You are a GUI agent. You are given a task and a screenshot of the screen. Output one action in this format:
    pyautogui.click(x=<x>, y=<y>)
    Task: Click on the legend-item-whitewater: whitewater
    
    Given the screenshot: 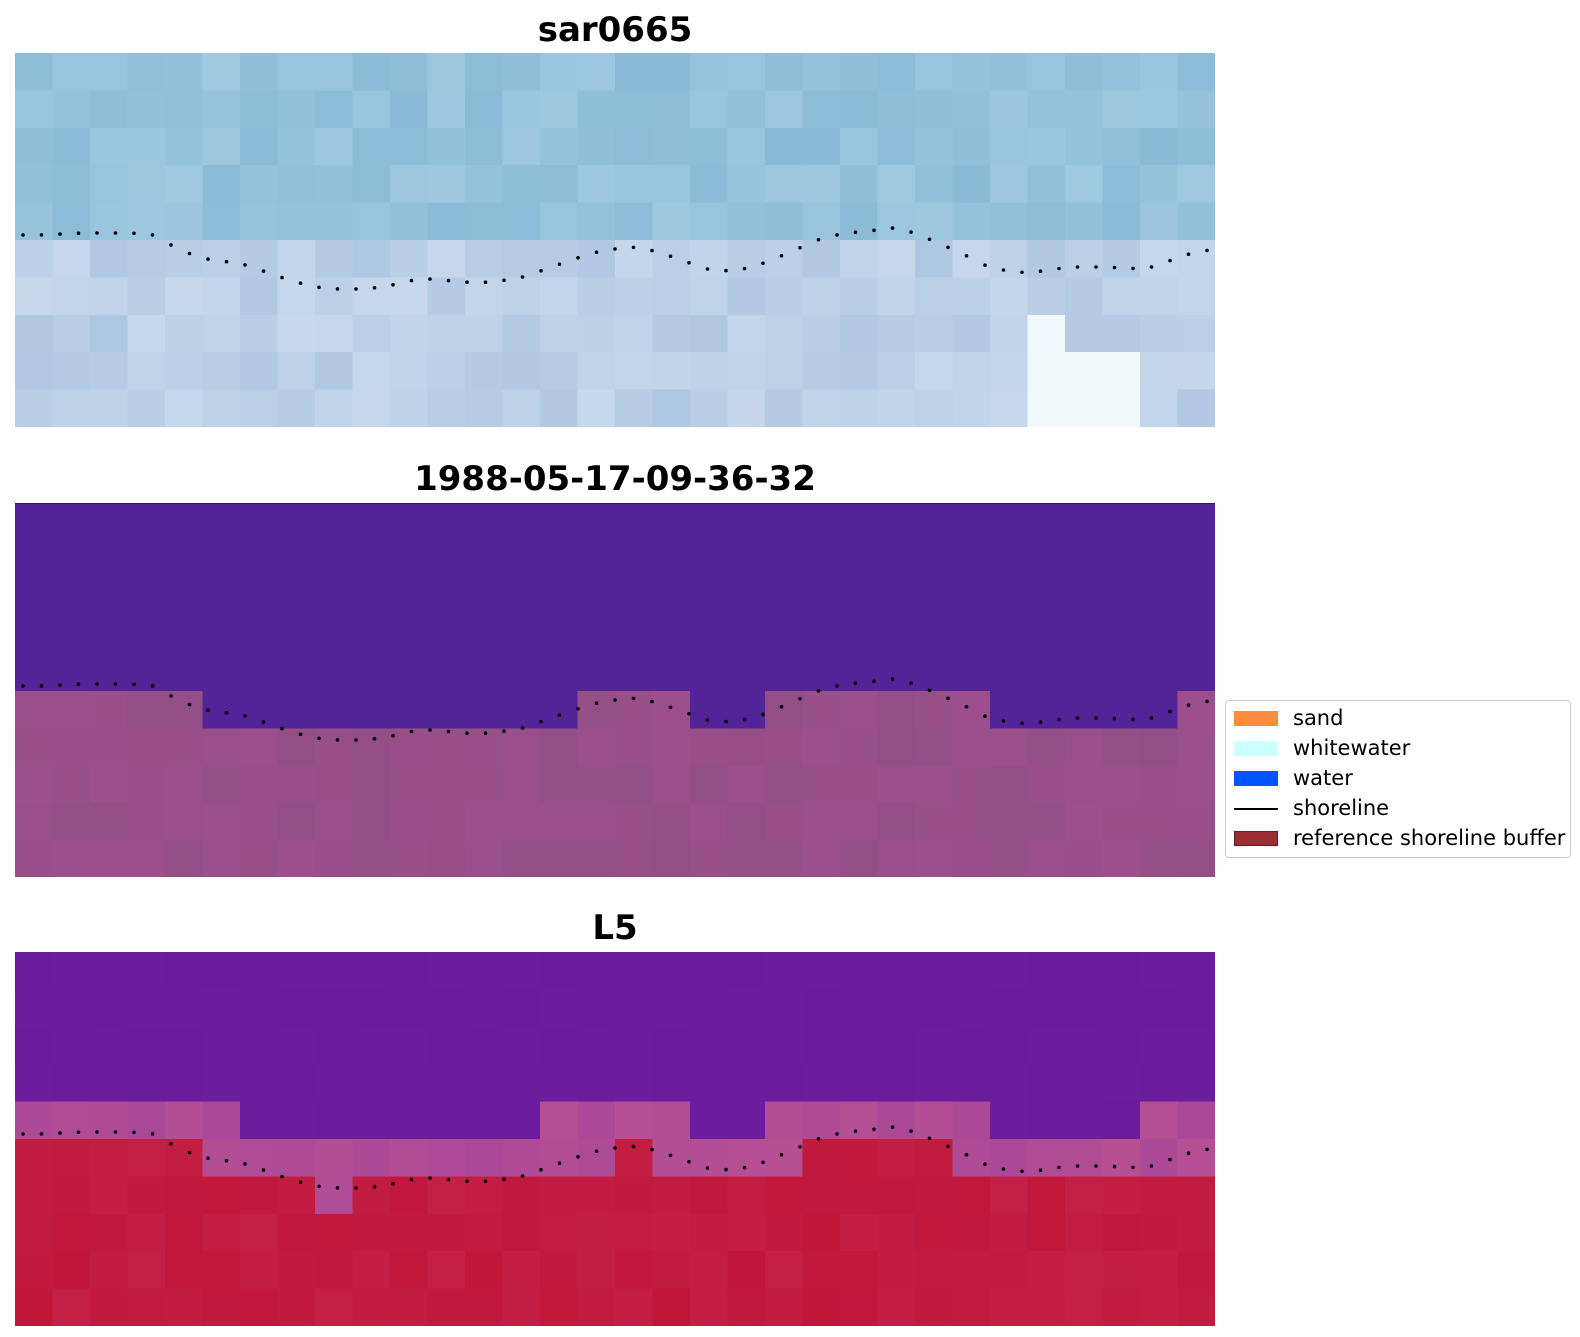 What is the action you would take?
    pyautogui.click(x=1398, y=748)
    